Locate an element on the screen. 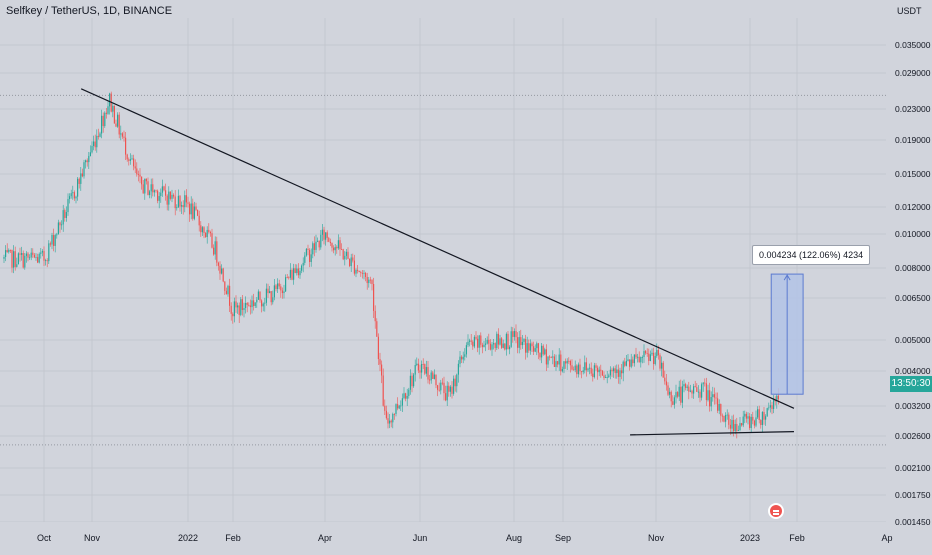 This screenshot has height=555, width=932. price-range-measure is located at coordinates (787, 334).